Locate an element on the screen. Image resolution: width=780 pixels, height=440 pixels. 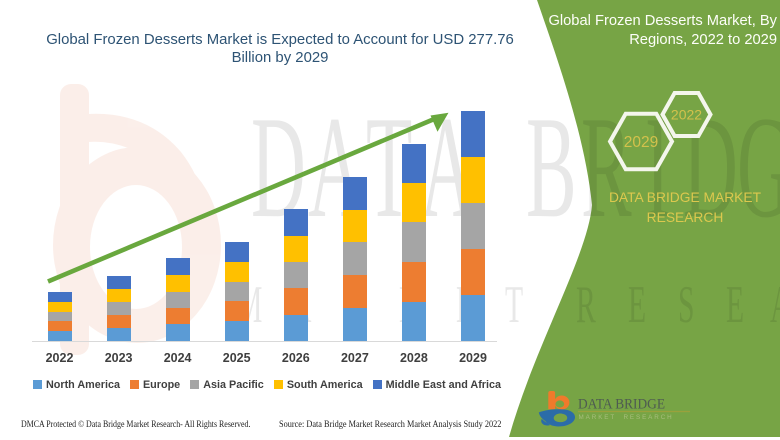
svg-text: 2022 is located at coordinates (686, 115).